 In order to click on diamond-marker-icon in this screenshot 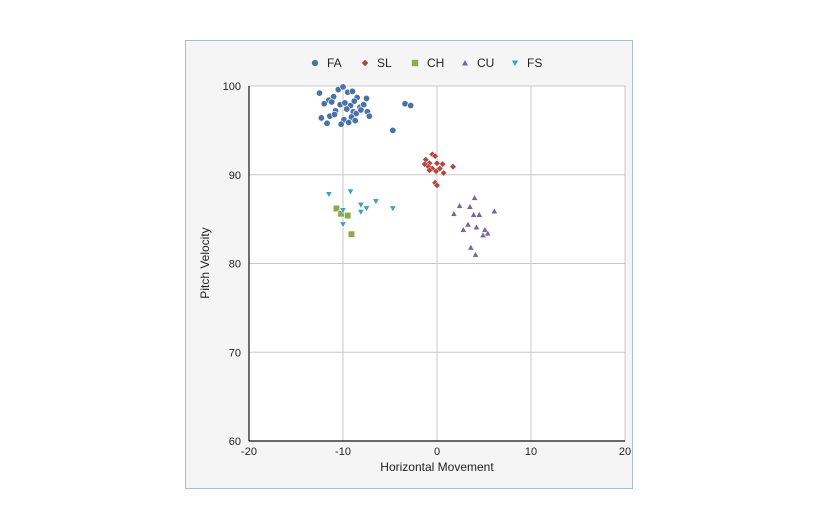, I will do `click(365, 63)`.